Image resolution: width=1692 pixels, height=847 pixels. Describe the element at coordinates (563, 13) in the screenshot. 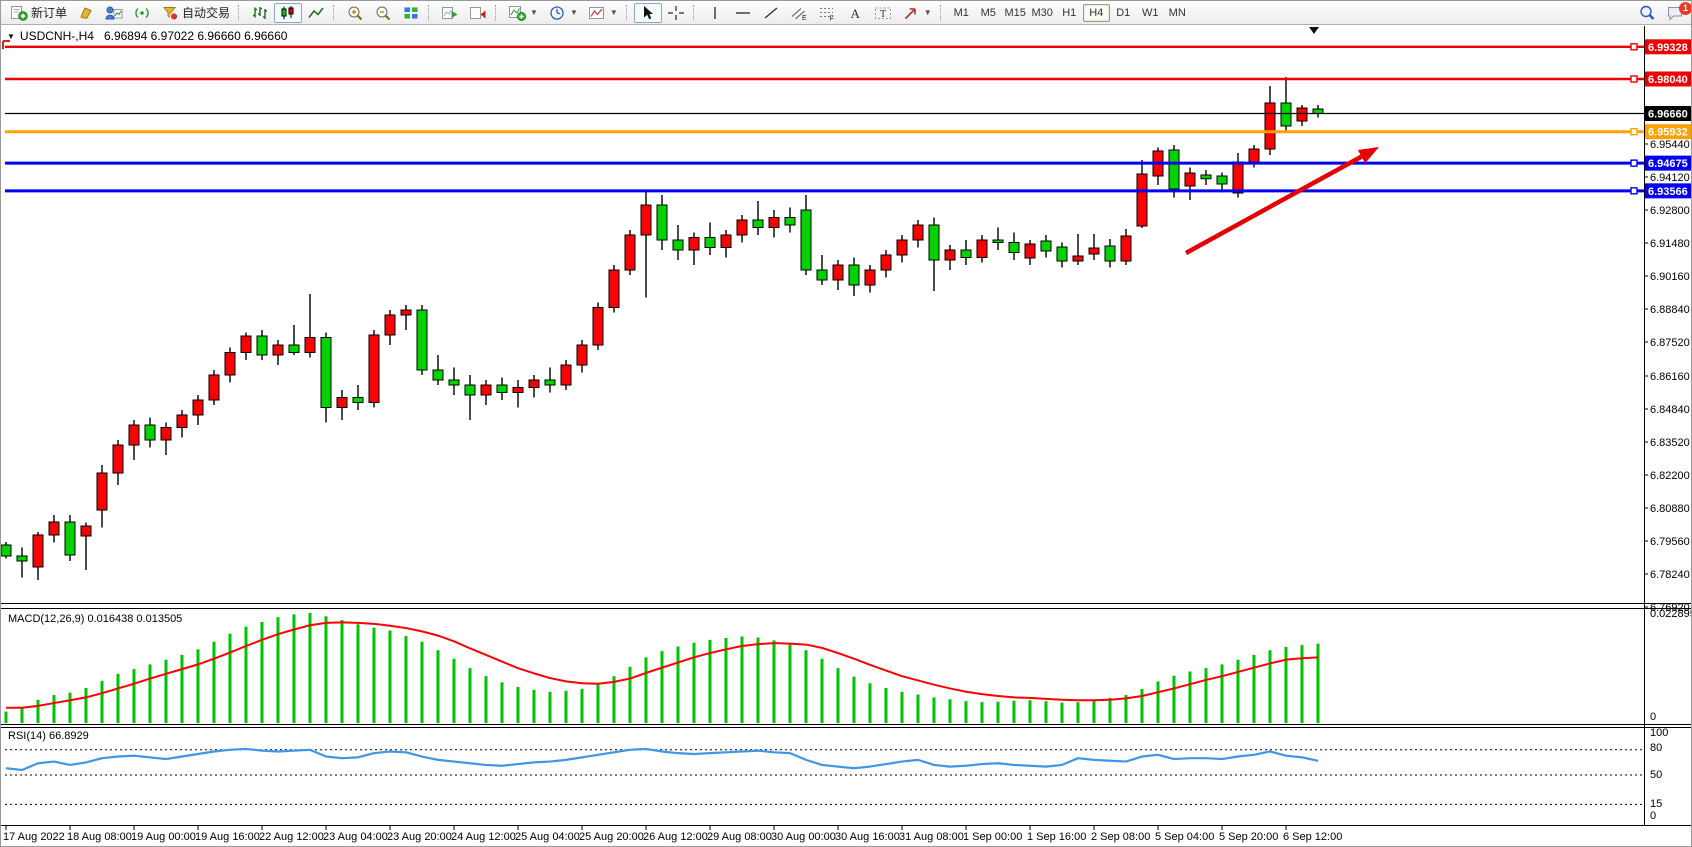

I see `periods-icon: ▼` at that location.